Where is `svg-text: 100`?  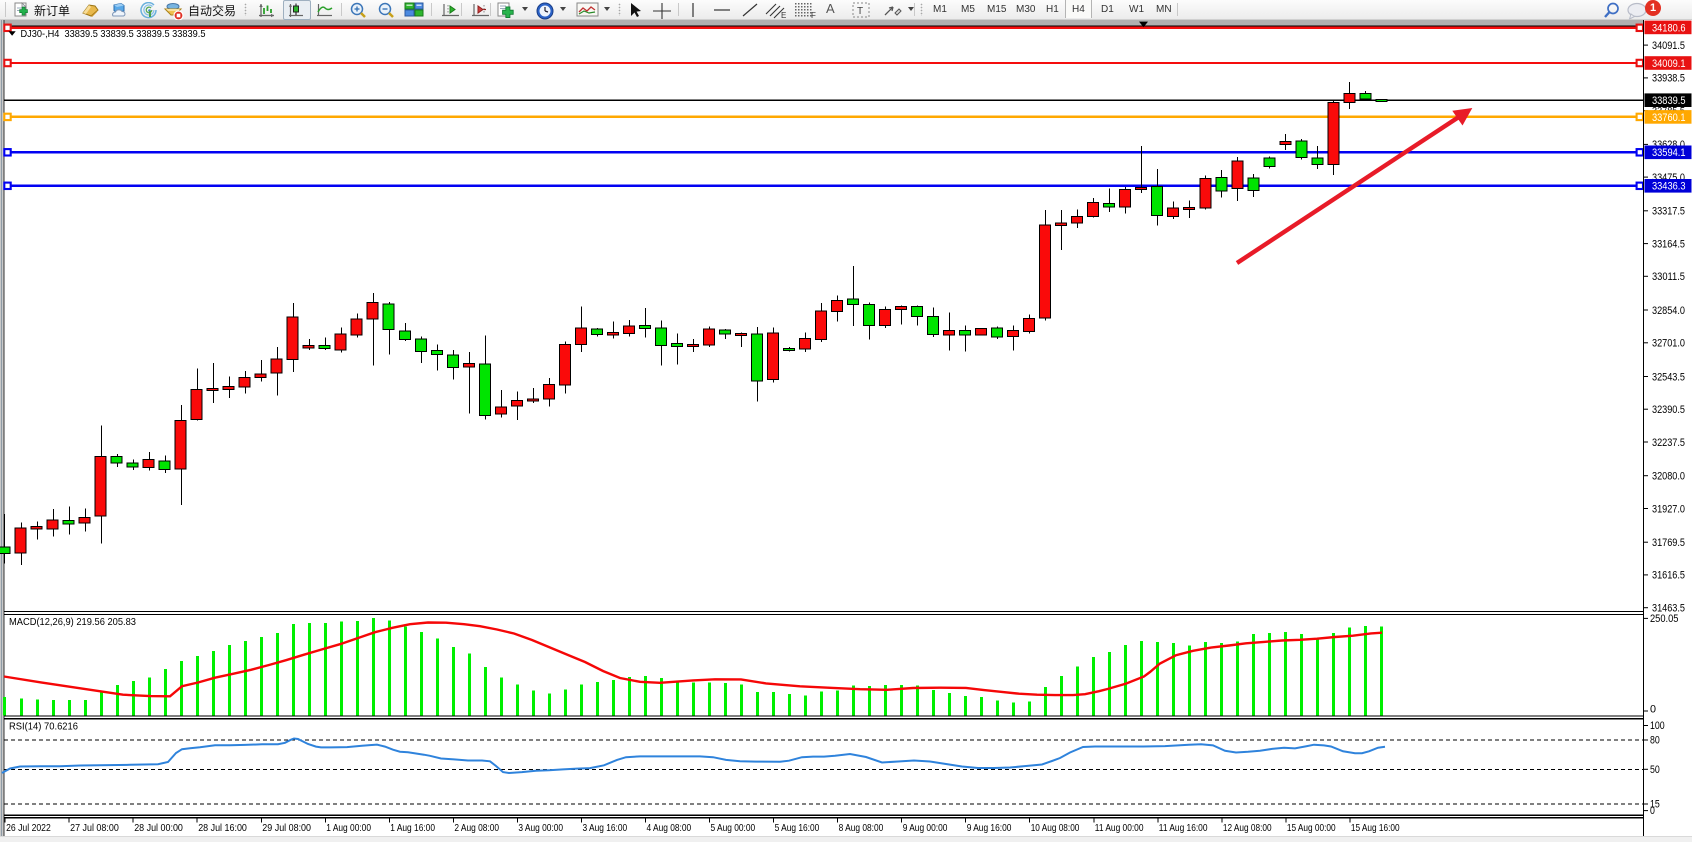 svg-text: 100 is located at coordinates (1657, 726).